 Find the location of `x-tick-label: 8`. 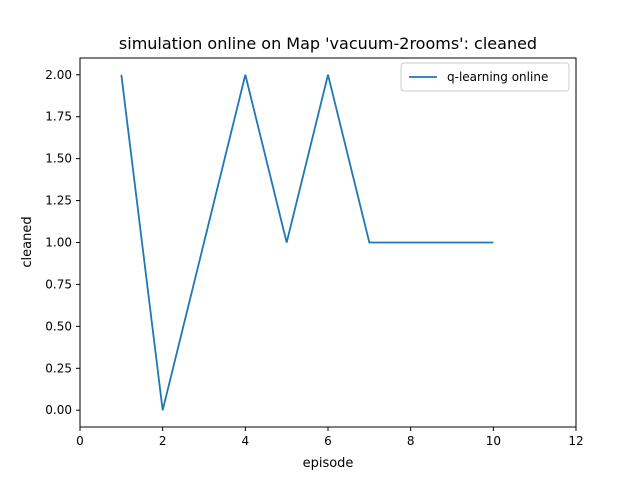

x-tick-label: 8 is located at coordinates (411, 441).